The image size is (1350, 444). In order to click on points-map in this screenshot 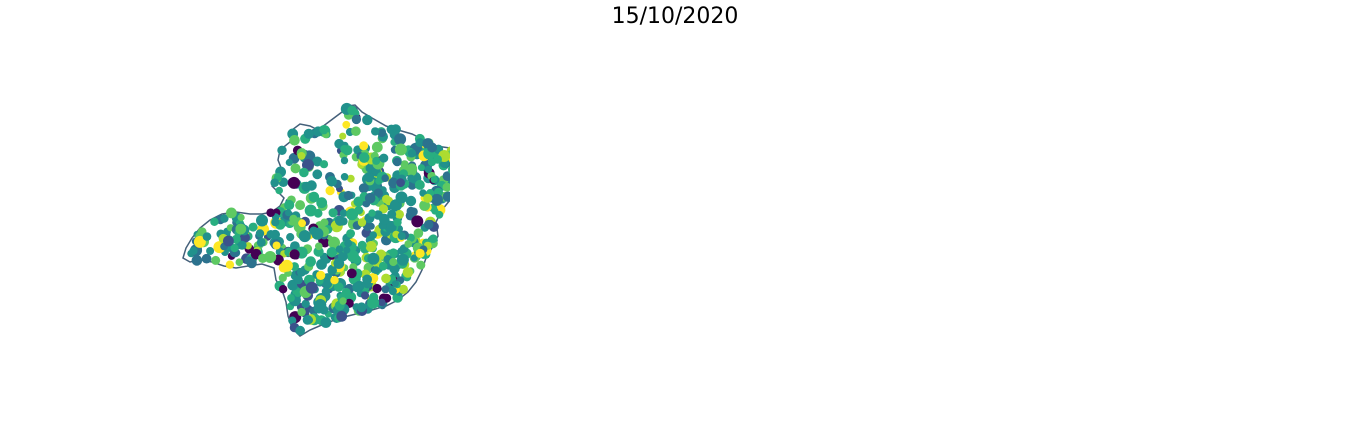, I will do `click(316, 219)`.